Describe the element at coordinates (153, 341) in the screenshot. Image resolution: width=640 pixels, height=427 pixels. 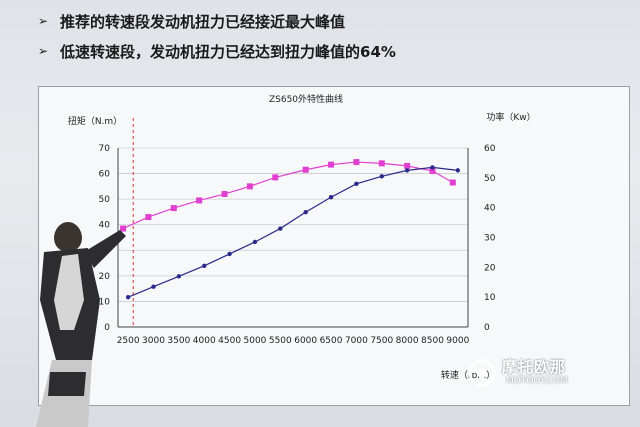
I see `x-tick-label: 3000` at that location.